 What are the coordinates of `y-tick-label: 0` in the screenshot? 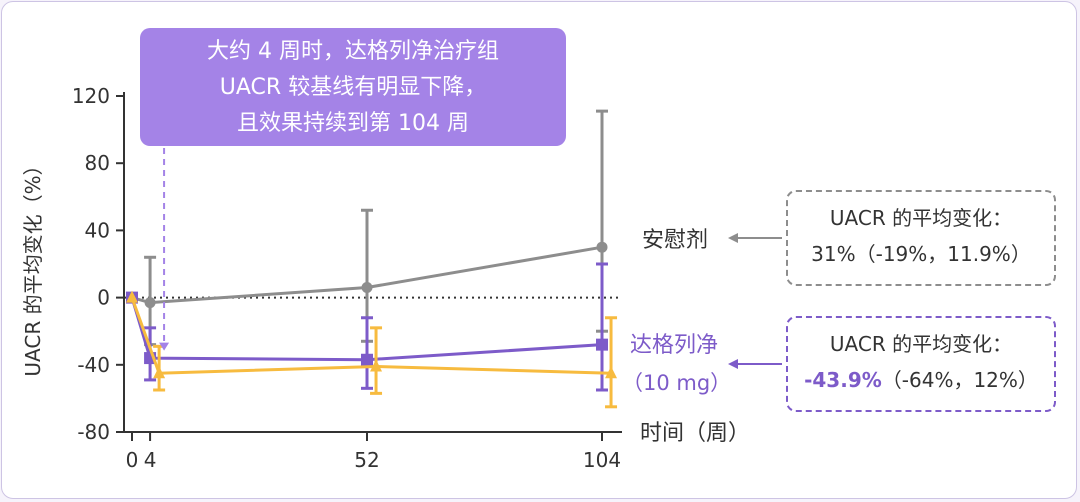 It's located at (103, 298).